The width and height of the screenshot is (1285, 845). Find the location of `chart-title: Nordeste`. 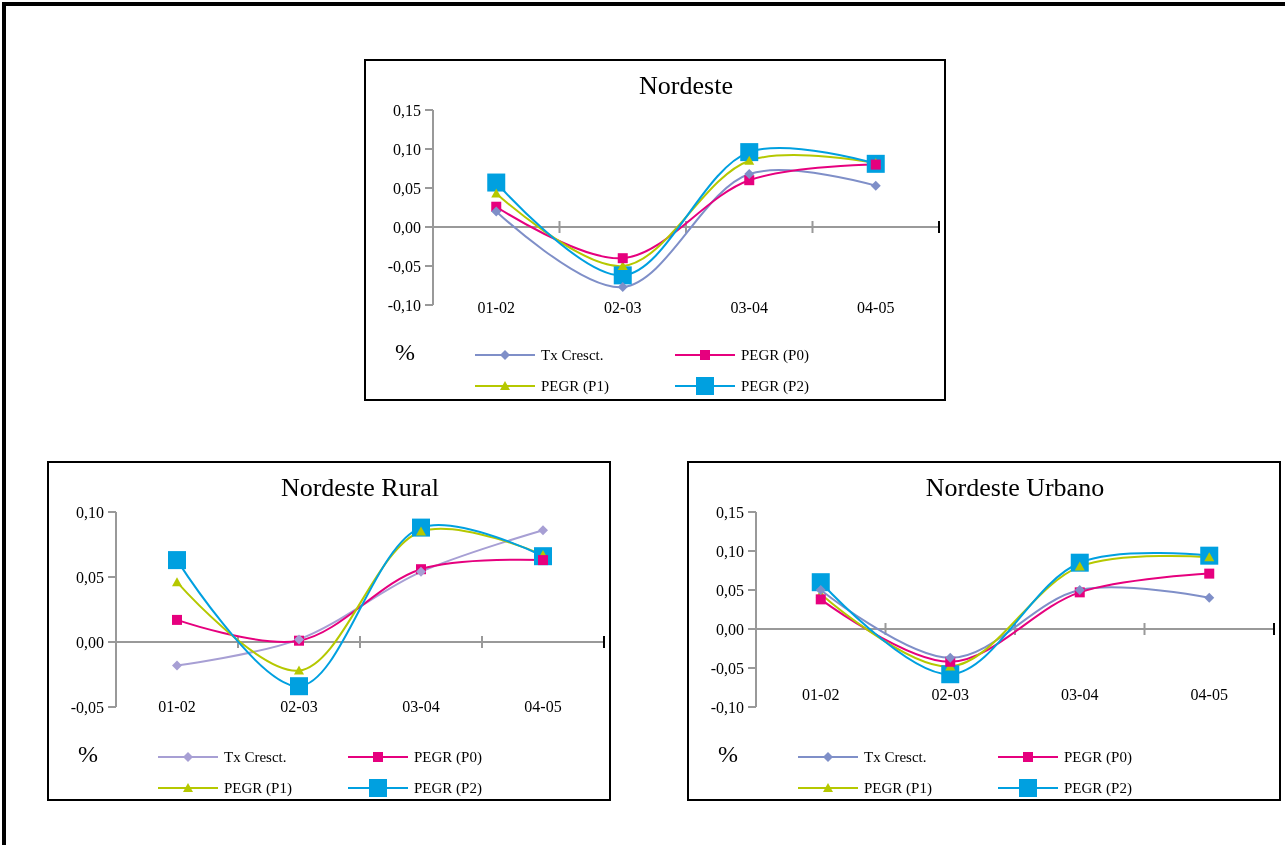

chart-title: Nordeste is located at coordinates (686, 85).